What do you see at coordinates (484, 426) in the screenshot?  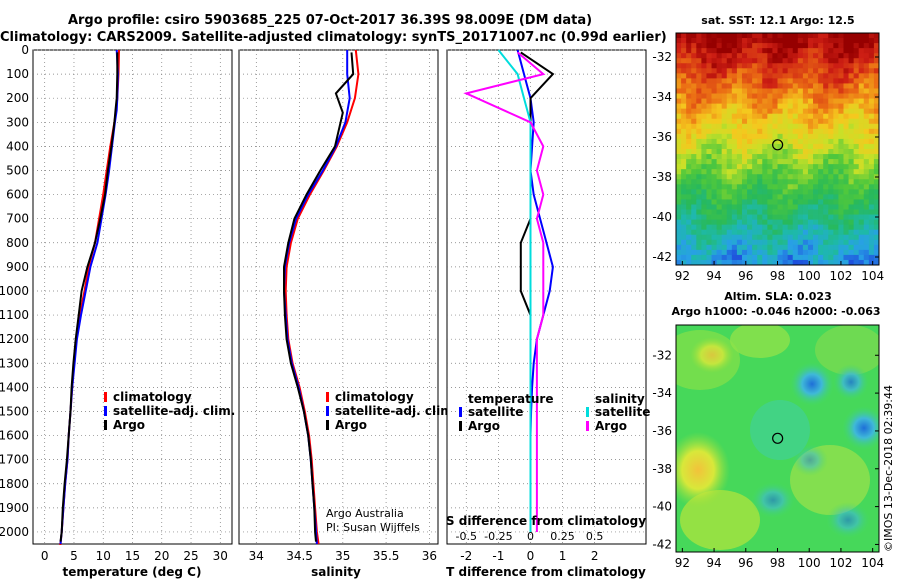 I see `difference-legend-t-argo: Argo` at bounding box center [484, 426].